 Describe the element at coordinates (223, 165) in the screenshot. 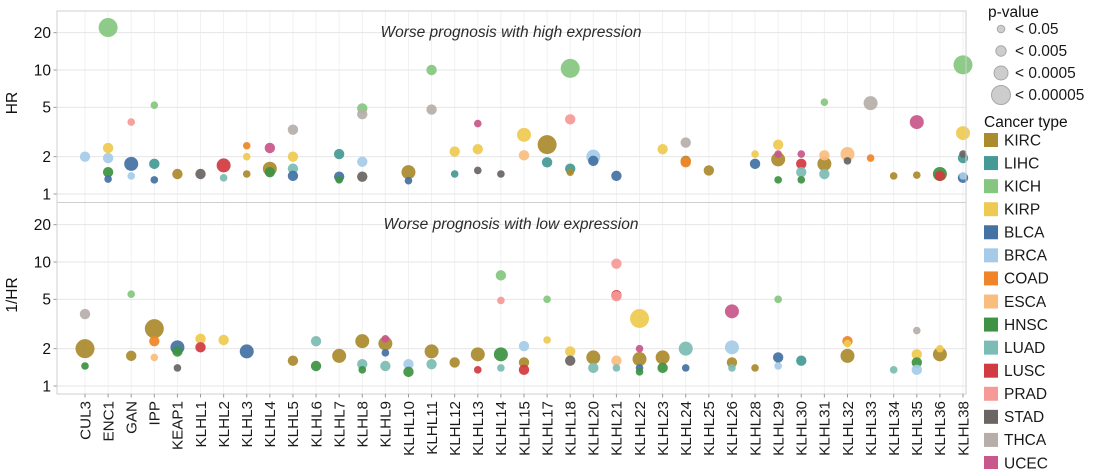

I see `data-point-klhl2-lusc` at that location.